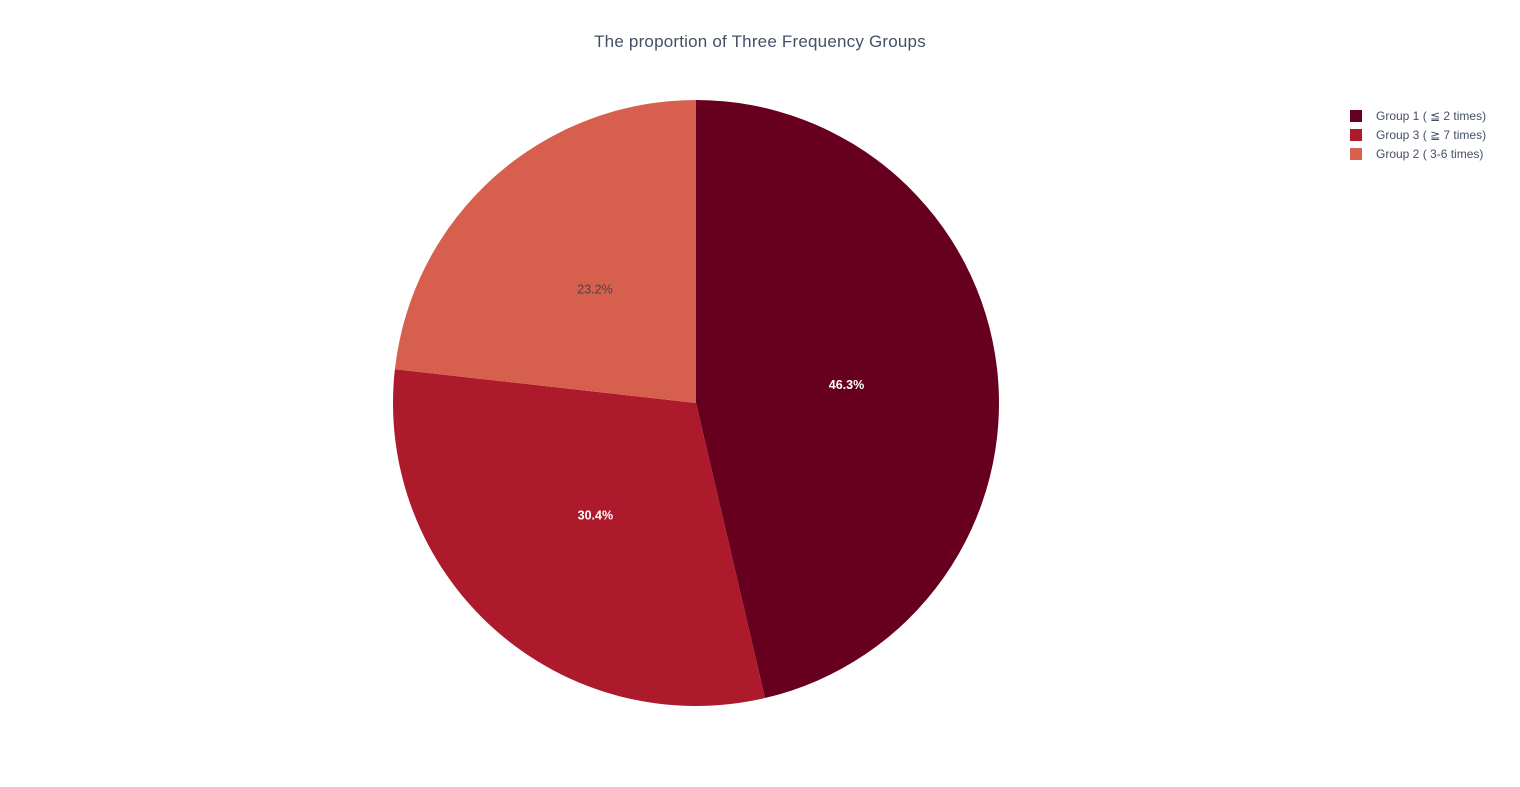 The height and width of the screenshot is (787, 1520). What do you see at coordinates (1431, 134) in the screenshot?
I see `legend-label: Group 3 ( ≧ 7 times)` at bounding box center [1431, 134].